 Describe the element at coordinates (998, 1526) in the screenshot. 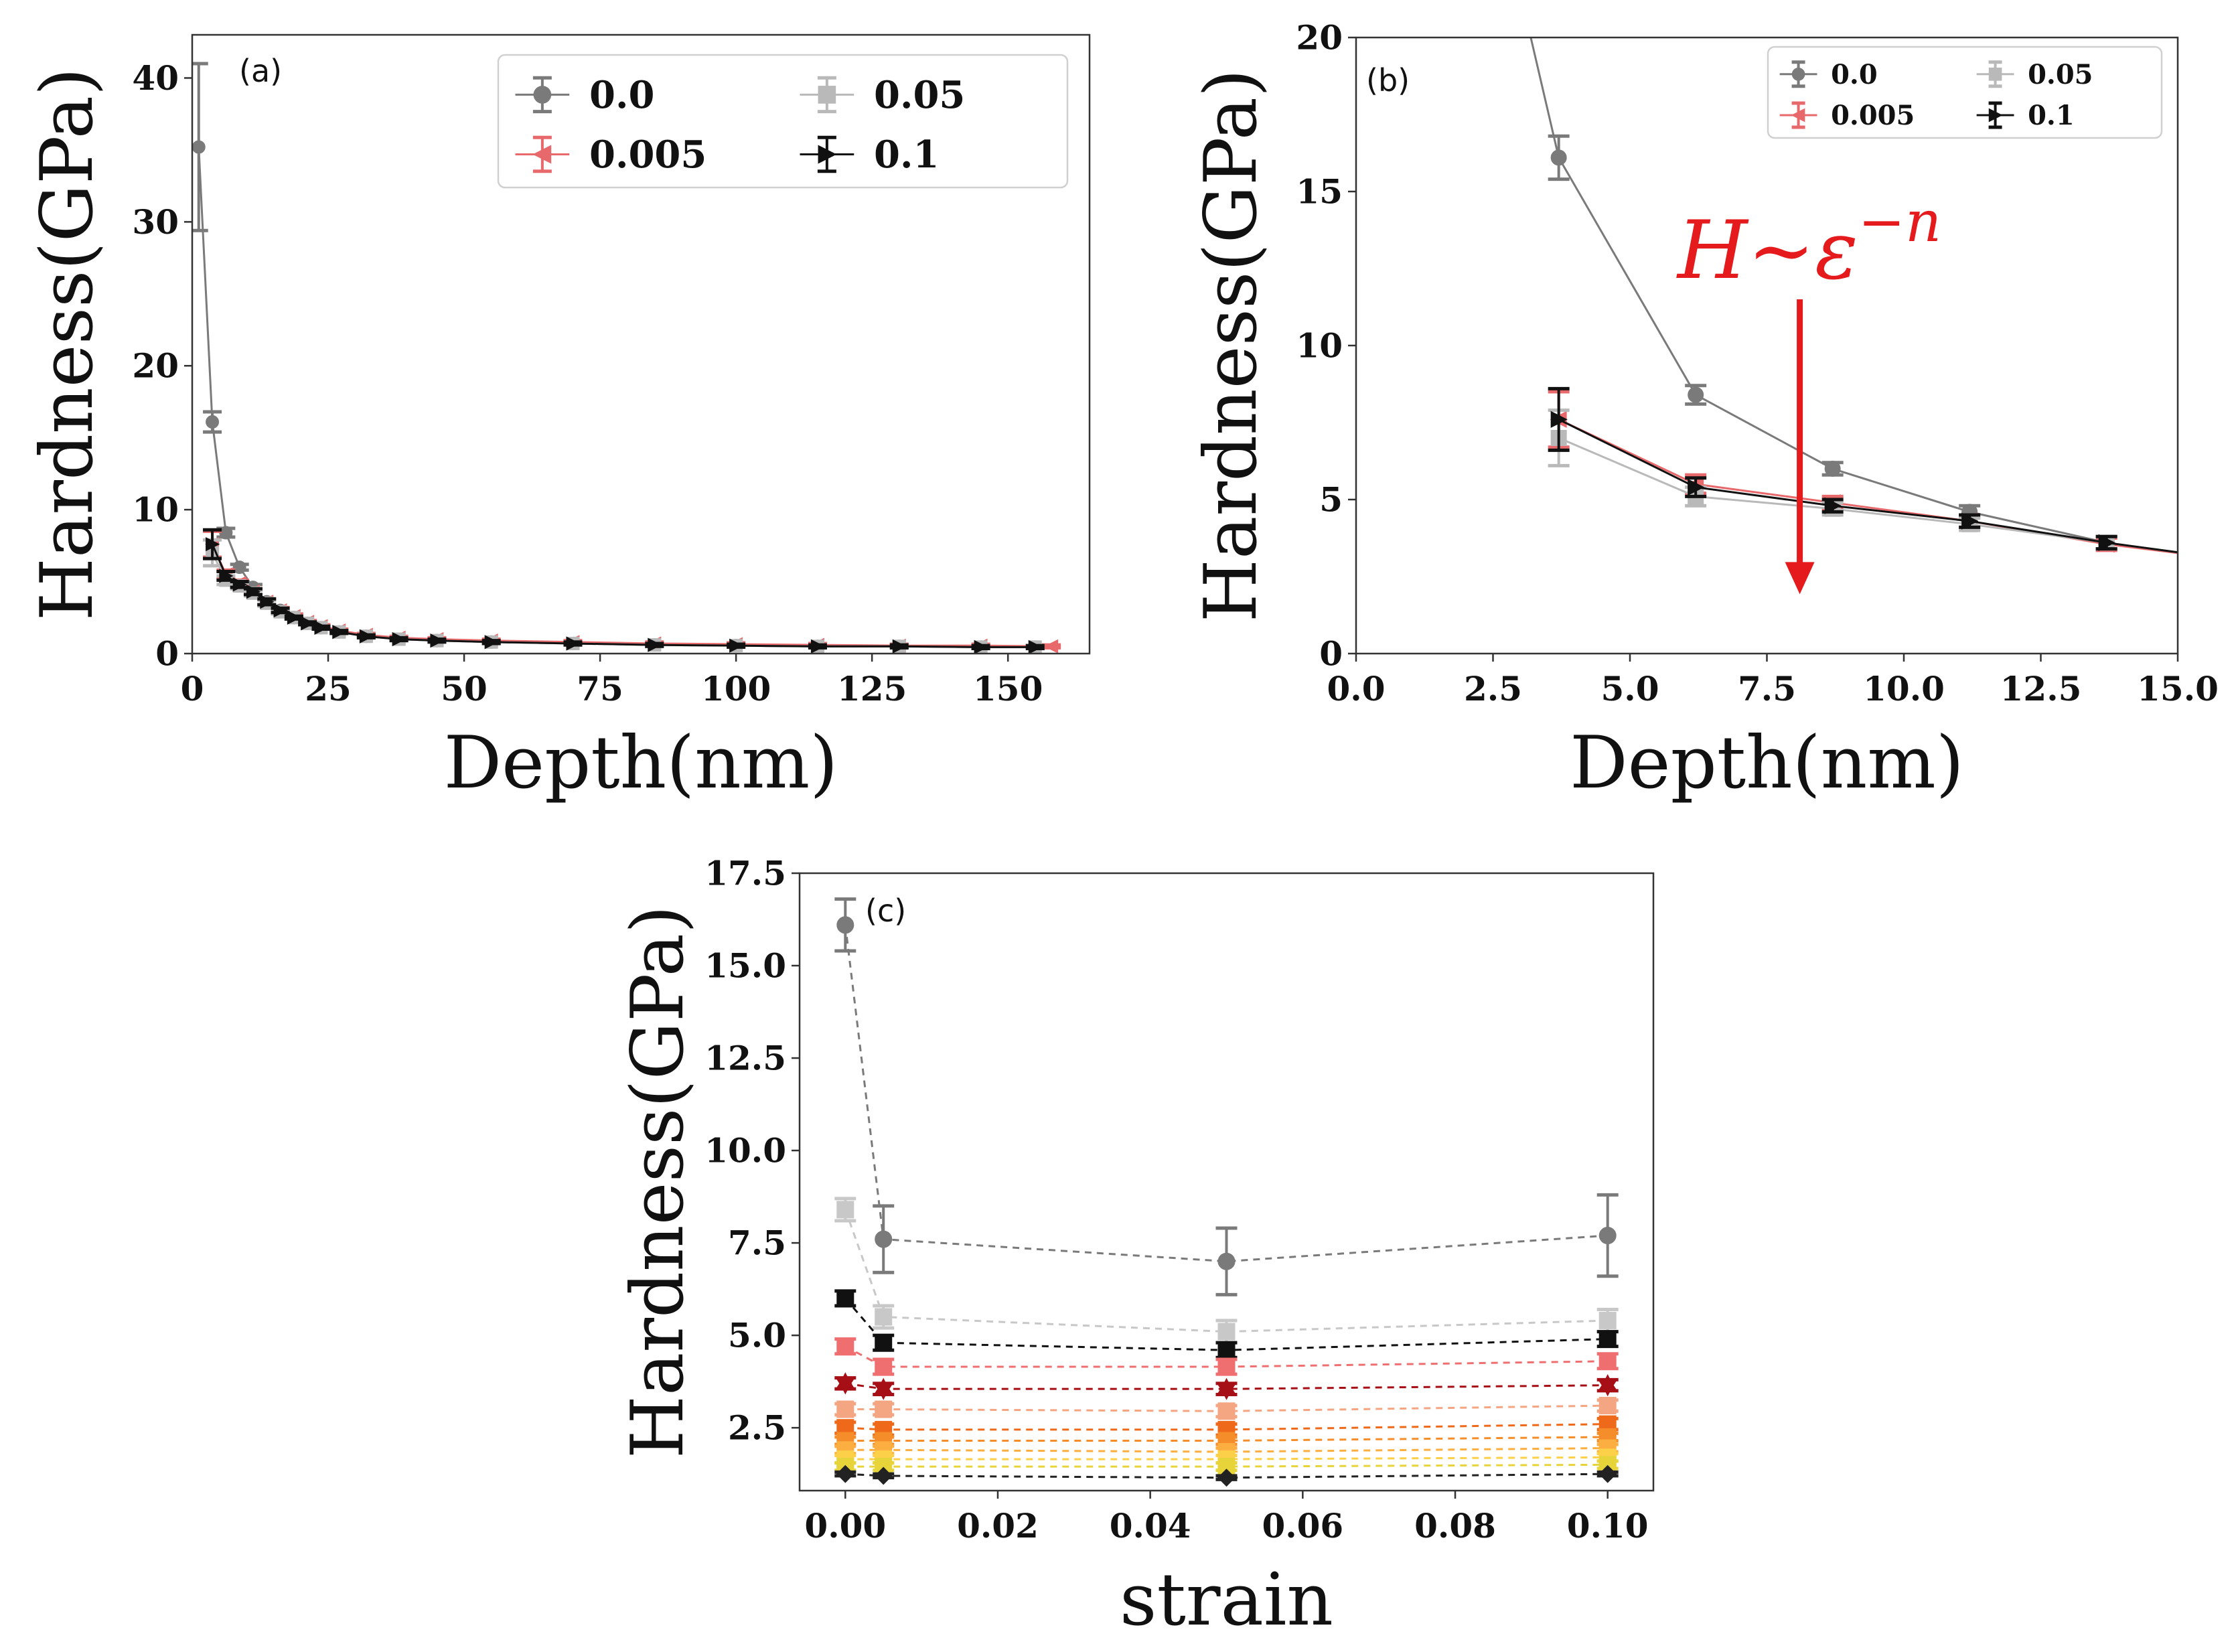

I see `x-tick-label: 0.02` at that location.